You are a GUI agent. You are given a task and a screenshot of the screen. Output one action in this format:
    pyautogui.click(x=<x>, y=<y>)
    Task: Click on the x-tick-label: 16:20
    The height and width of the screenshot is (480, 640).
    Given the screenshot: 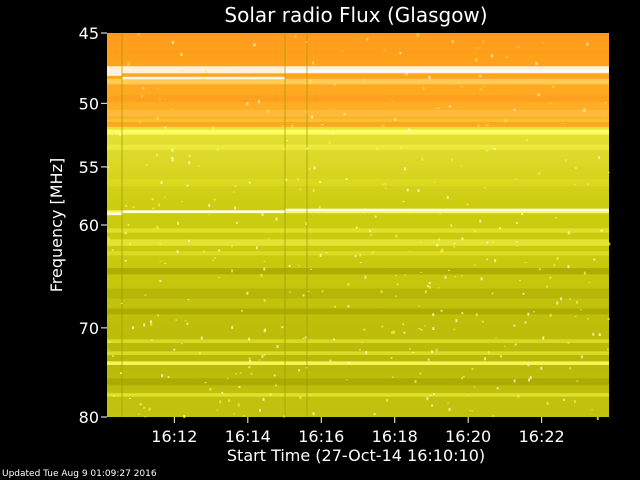 What is the action you would take?
    pyautogui.click(x=468, y=436)
    